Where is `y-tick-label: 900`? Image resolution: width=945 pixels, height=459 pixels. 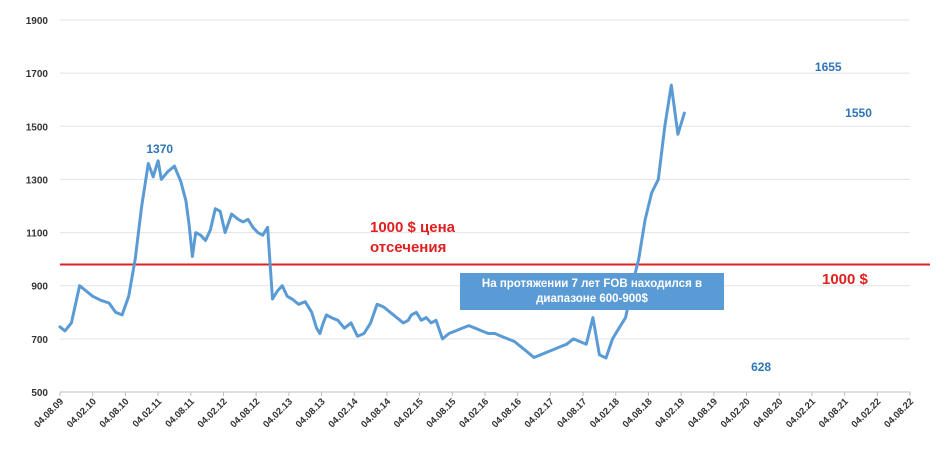 y-tick-label: 900 is located at coordinates (39, 287).